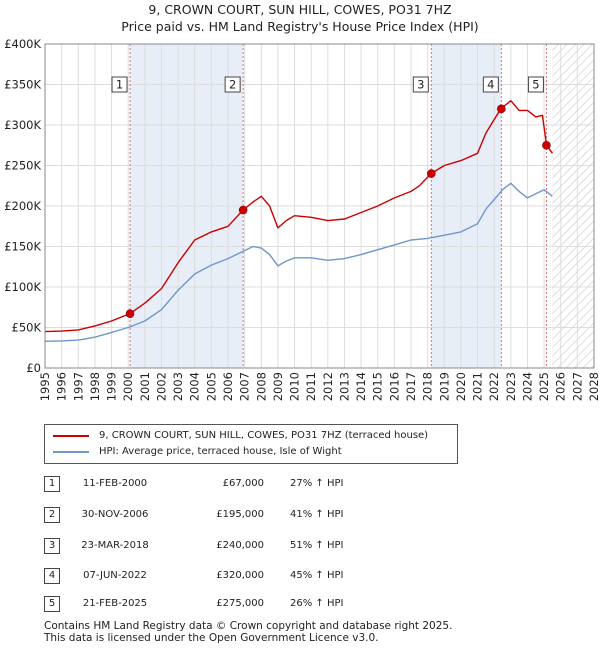 The height and width of the screenshot is (650, 600). I want to click on y-tick-label: £150K, so click(22, 247).